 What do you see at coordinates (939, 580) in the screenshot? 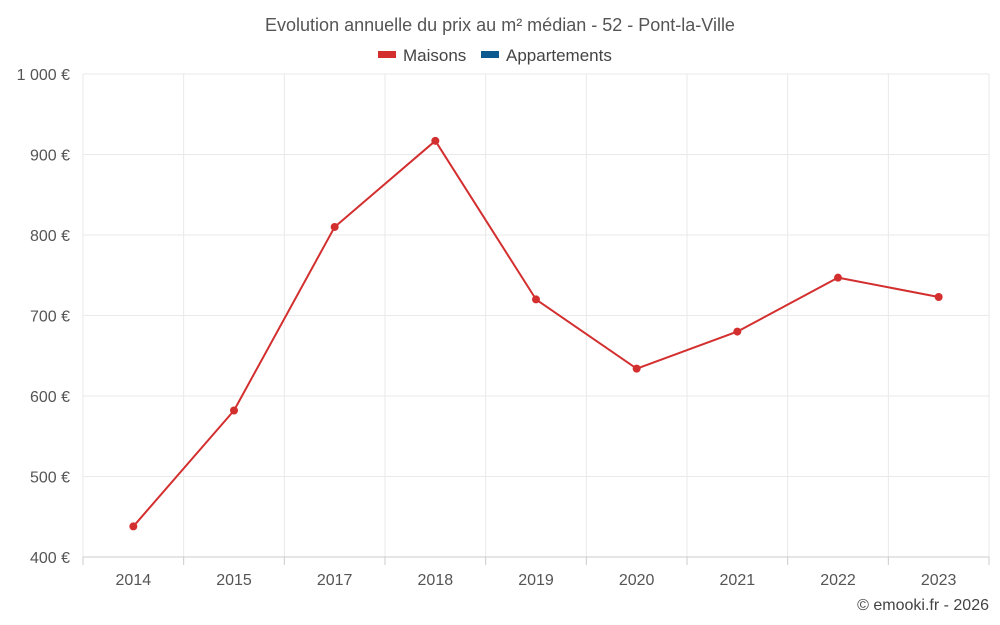
I see `x-tick-label: 2023` at bounding box center [939, 580].